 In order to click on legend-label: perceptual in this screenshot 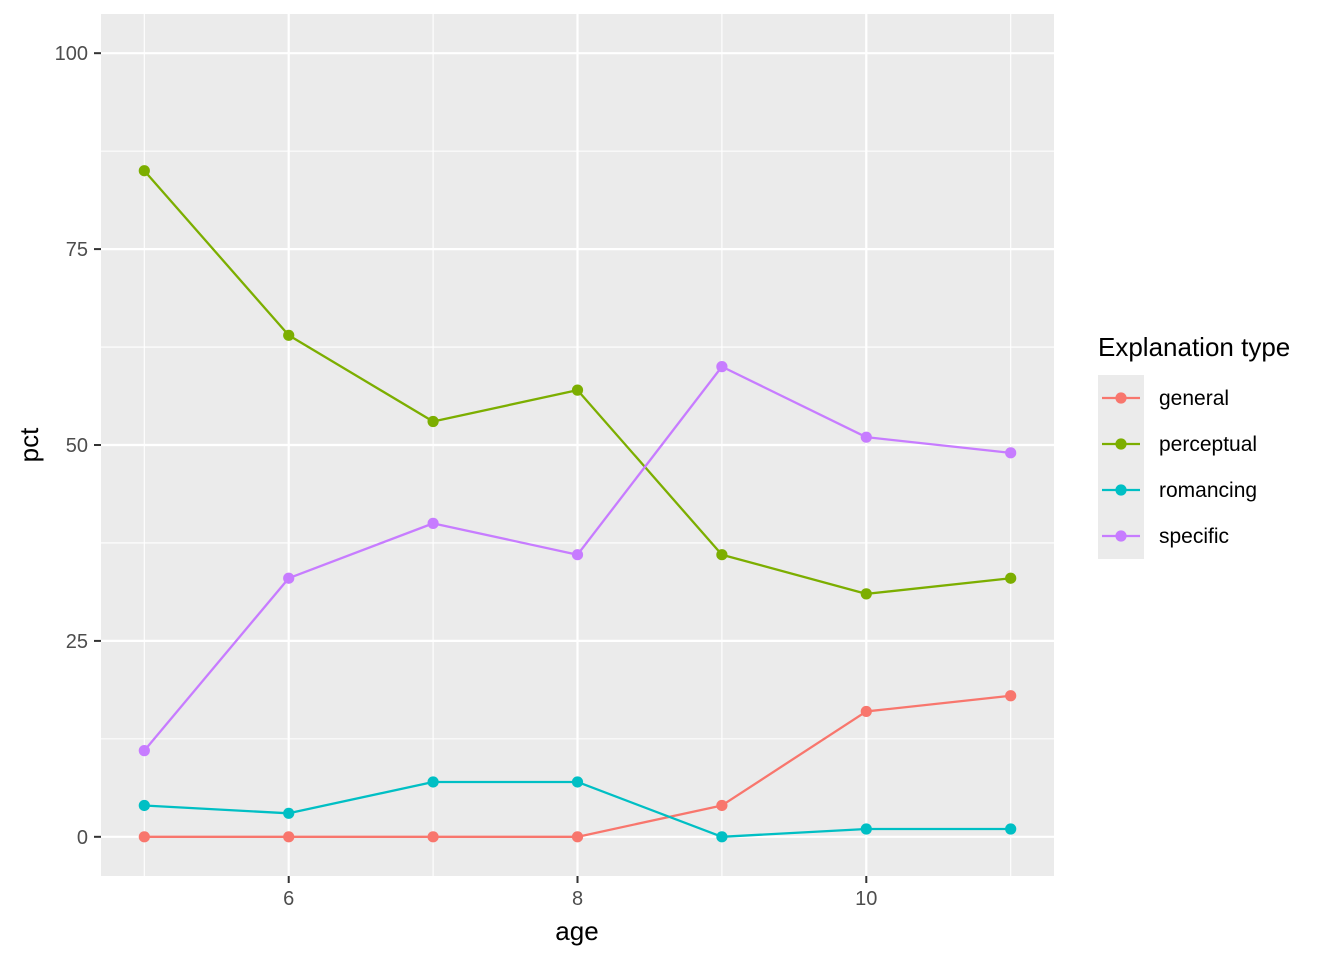, I will do `click(1208, 444)`.